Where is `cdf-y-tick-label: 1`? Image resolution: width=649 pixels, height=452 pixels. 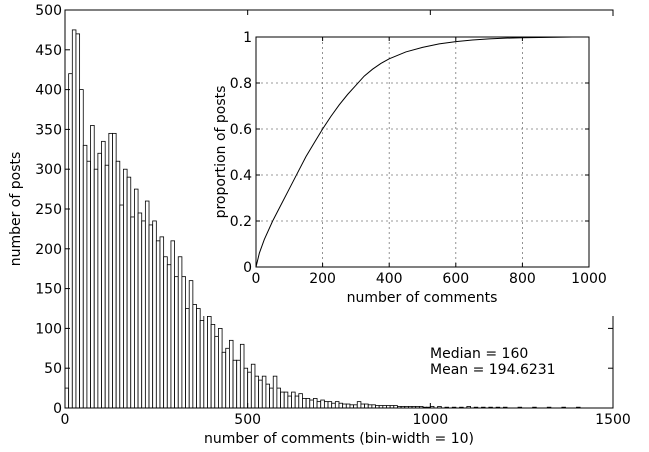
cdf-y-tick-label: 1 is located at coordinates (247, 38).